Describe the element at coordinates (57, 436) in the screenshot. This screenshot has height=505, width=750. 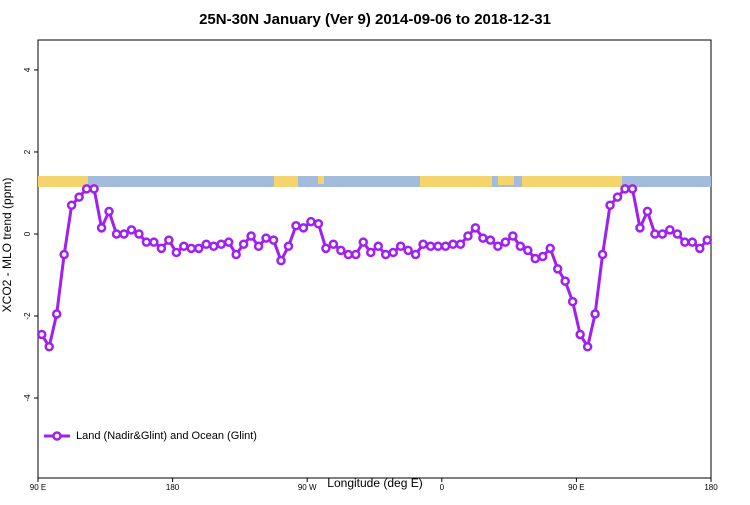
I see `legend-marker` at that location.